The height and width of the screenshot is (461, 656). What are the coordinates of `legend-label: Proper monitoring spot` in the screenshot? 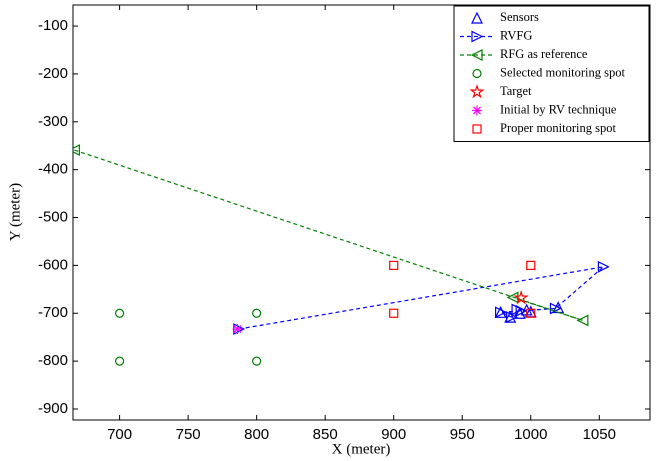 It's located at (558, 128).